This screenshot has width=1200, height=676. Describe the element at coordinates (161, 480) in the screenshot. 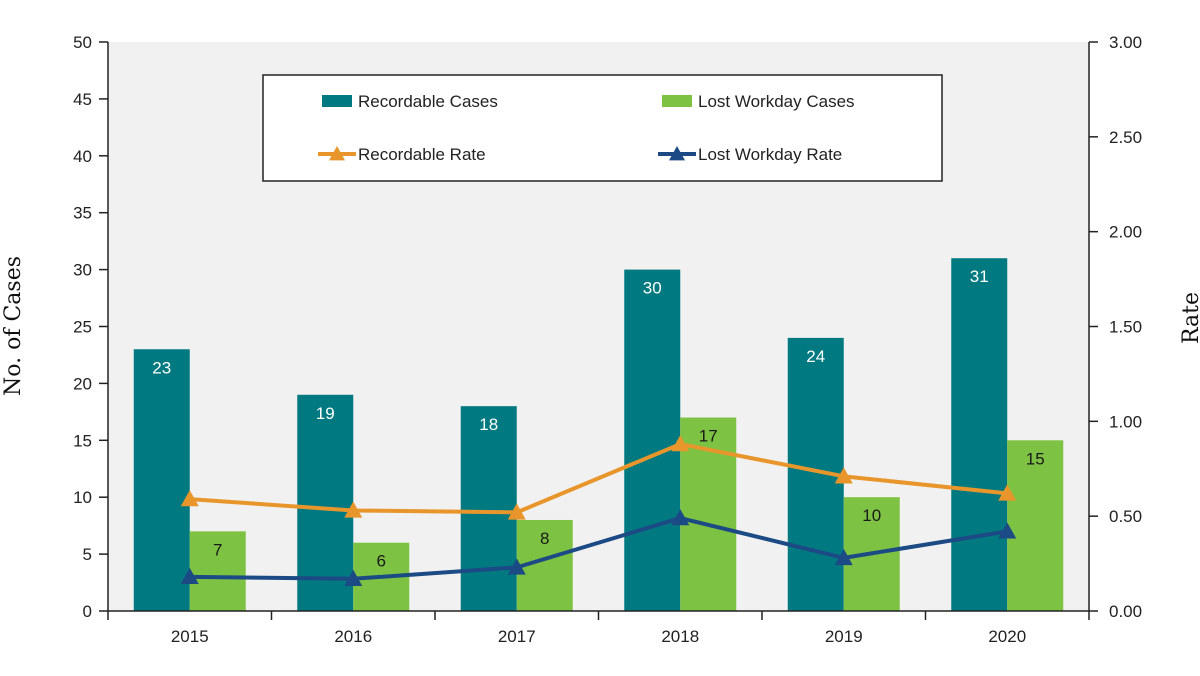

I see `bar-2015-recordable-cases` at that location.